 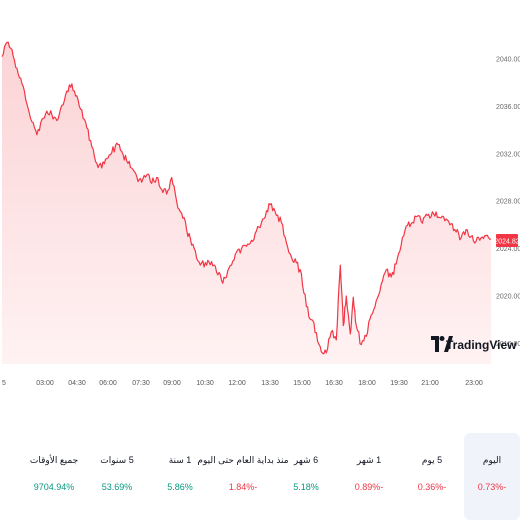 I want to click on tradingview-watermark: TradingView, so click(x=474, y=344).